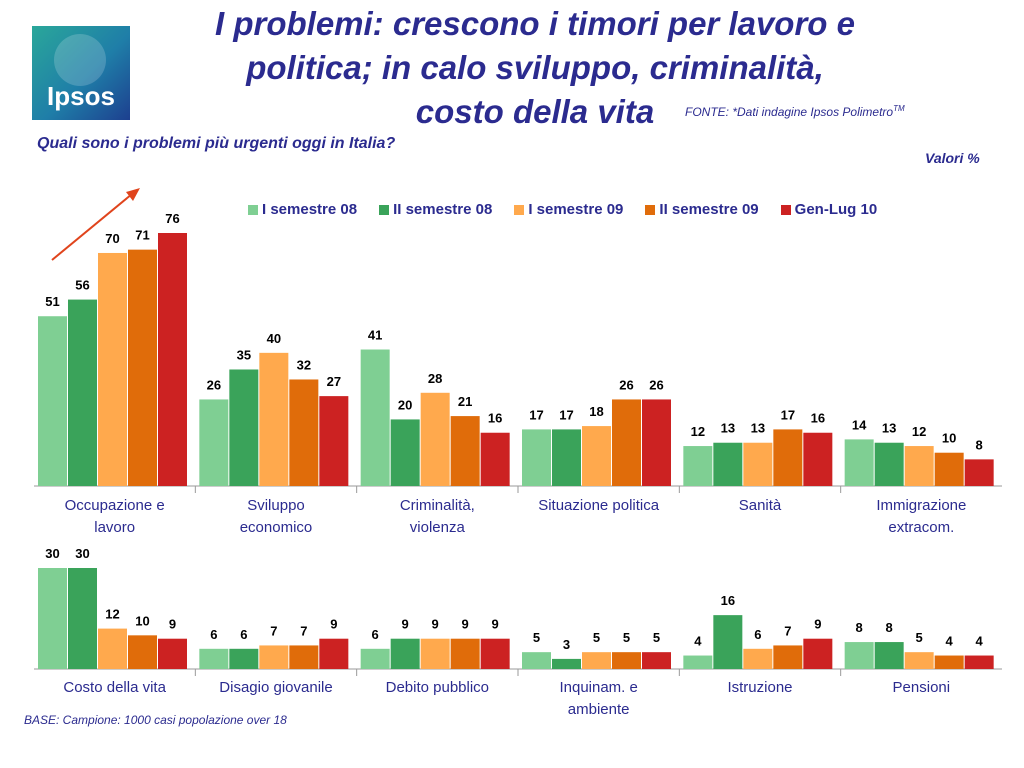 This screenshot has height=768, width=1024. Describe the element at coordinates (921, 527) in the screenshot. I see `category-label: extracom.` at that location.